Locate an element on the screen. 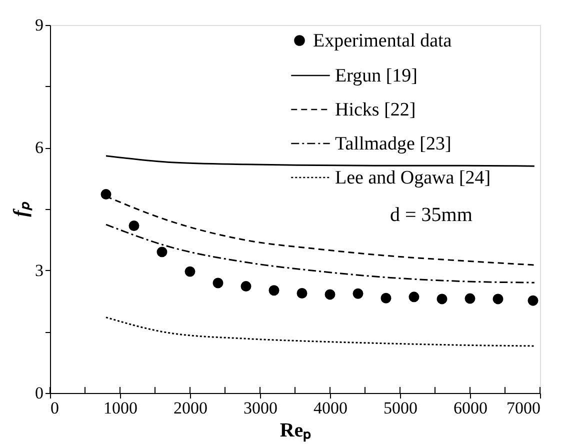 The height and width of the screenshot is (446, 577). x-tick-label: 2000 is located at coordinates (191, 408).